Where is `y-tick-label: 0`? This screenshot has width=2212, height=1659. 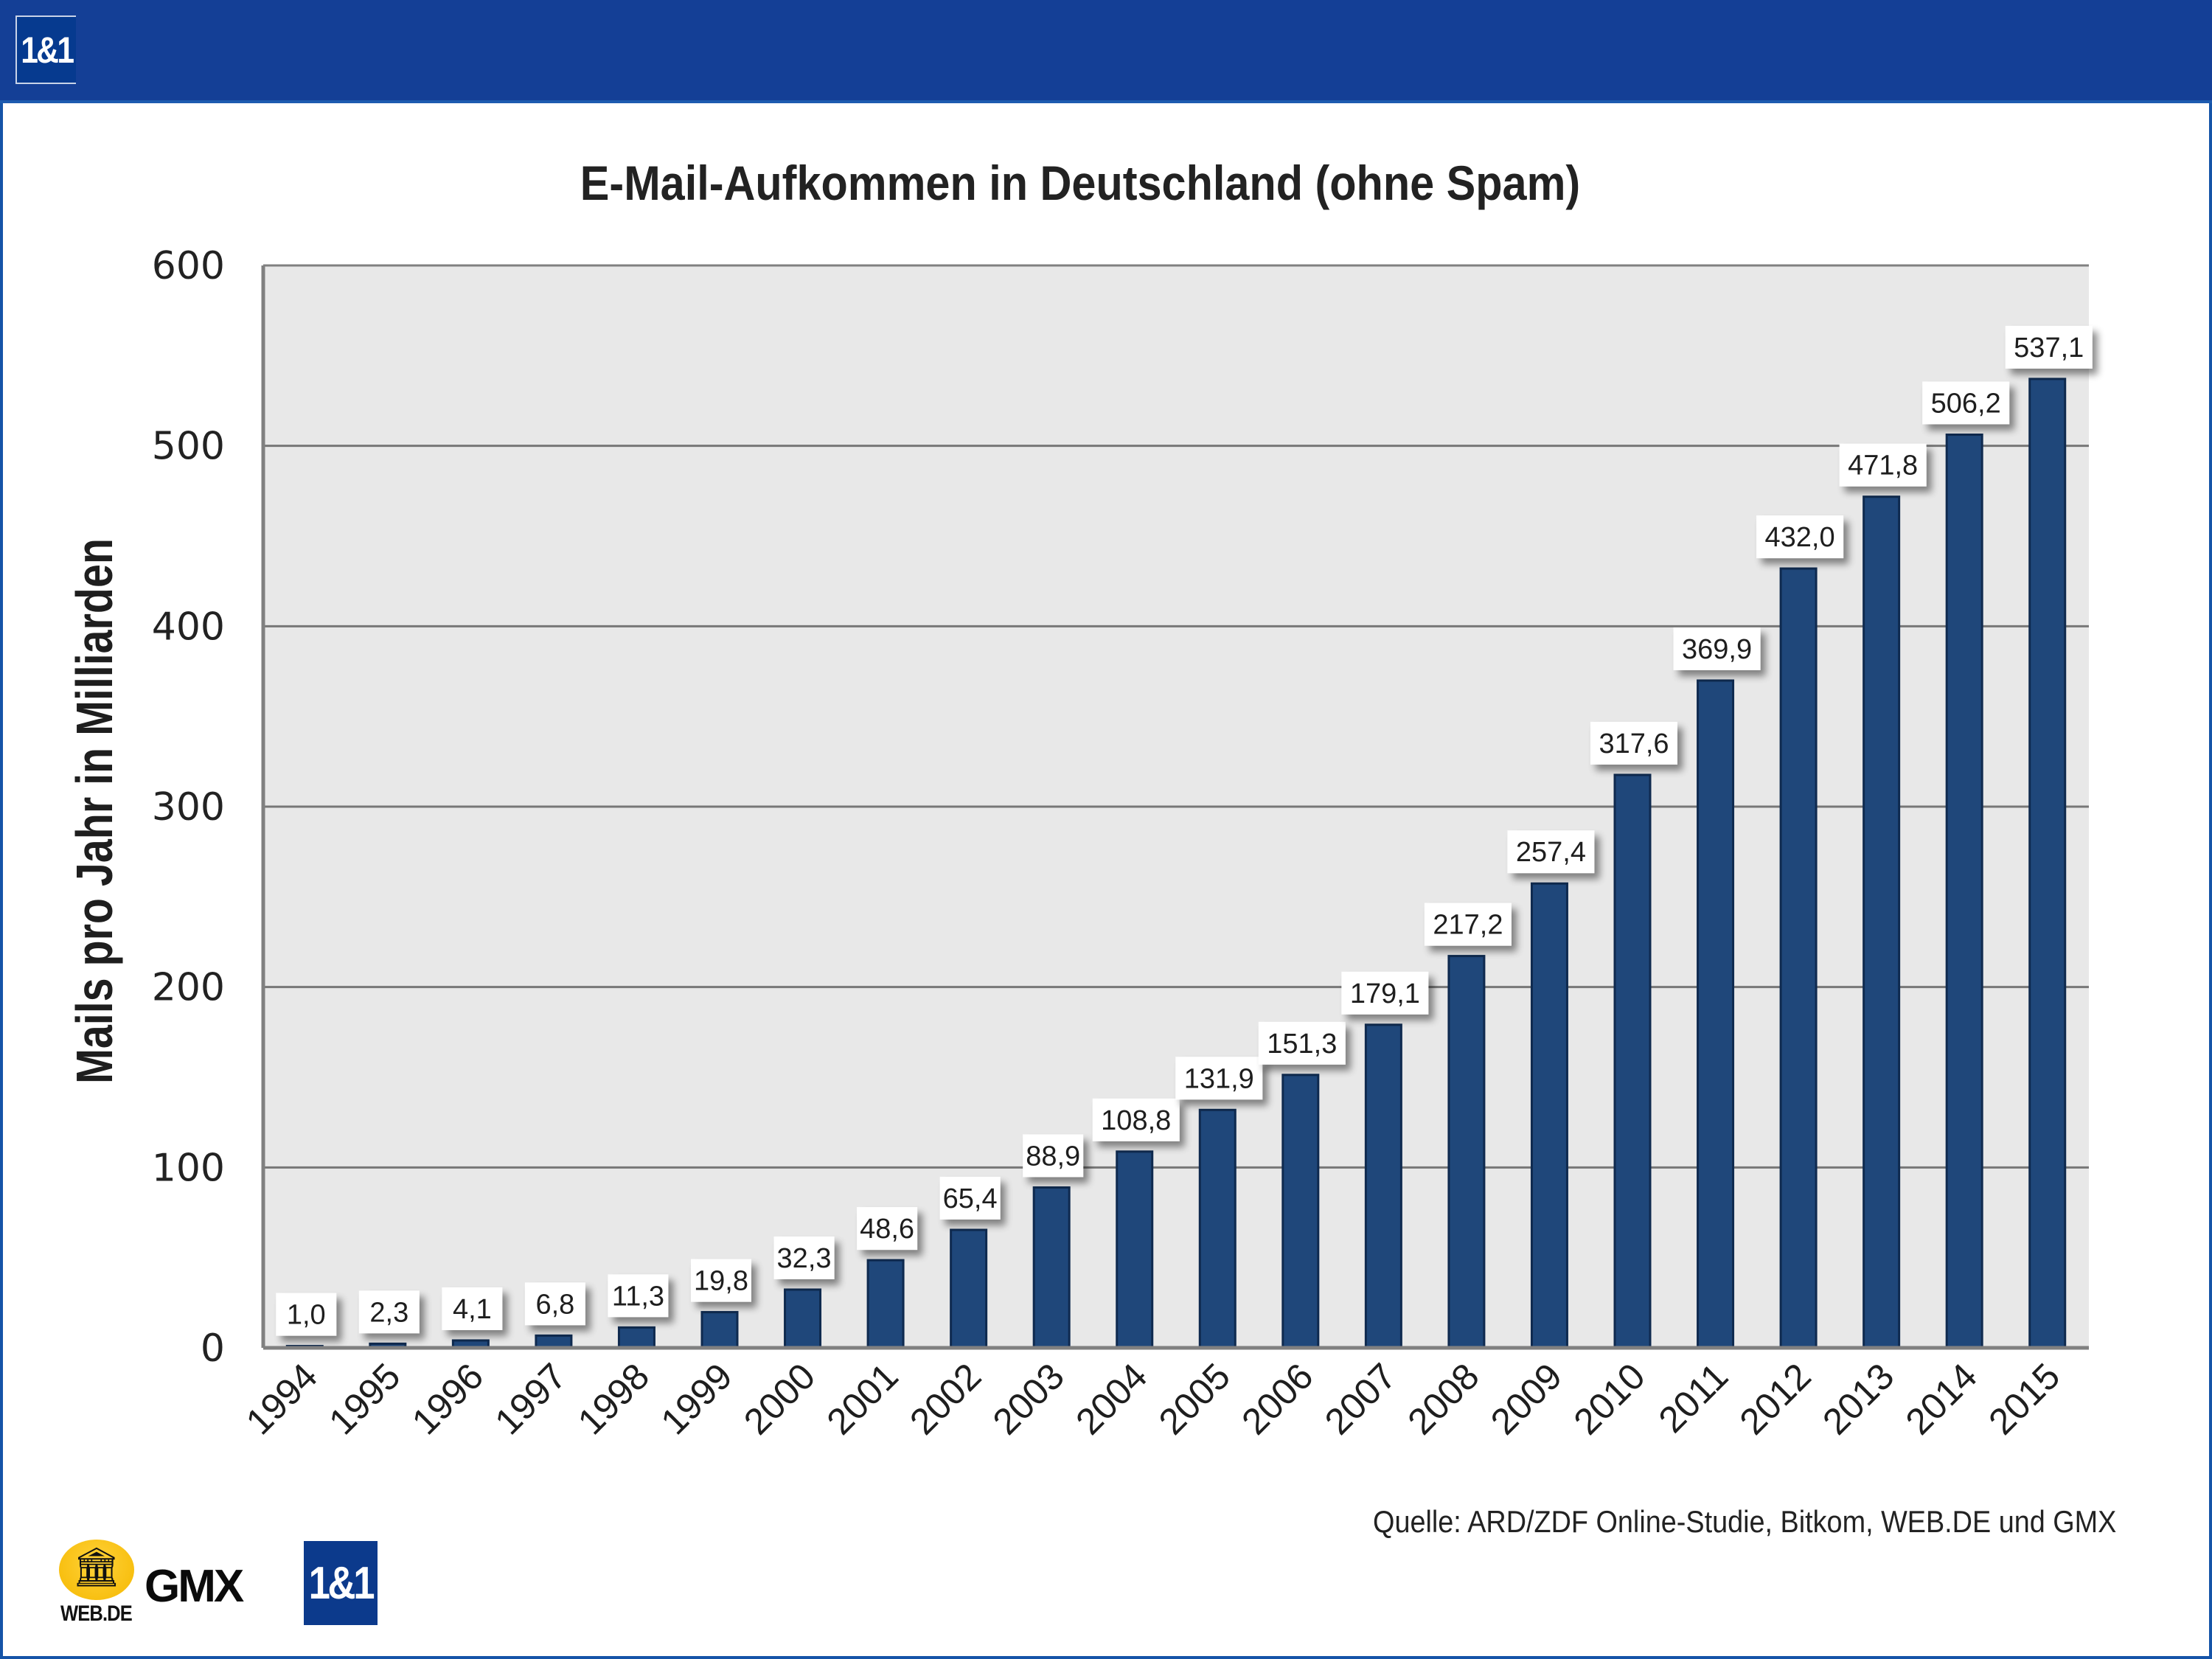
y-tick-label: 0 is located at coordinates (213, 1348).